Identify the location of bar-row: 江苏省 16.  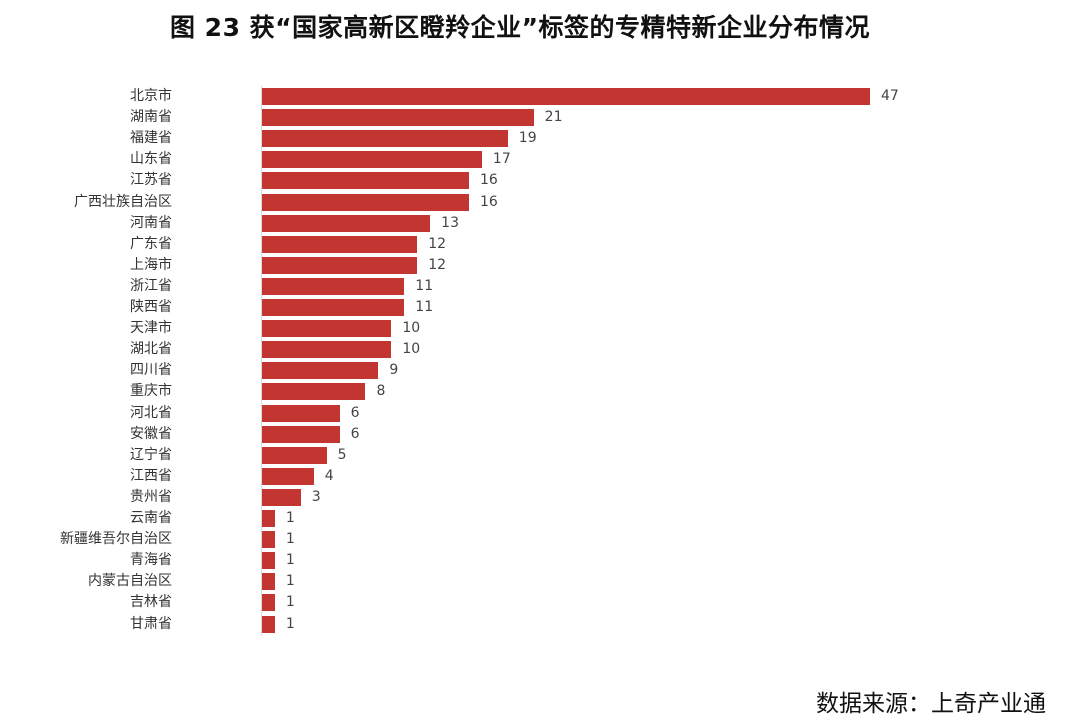
(500, 180).